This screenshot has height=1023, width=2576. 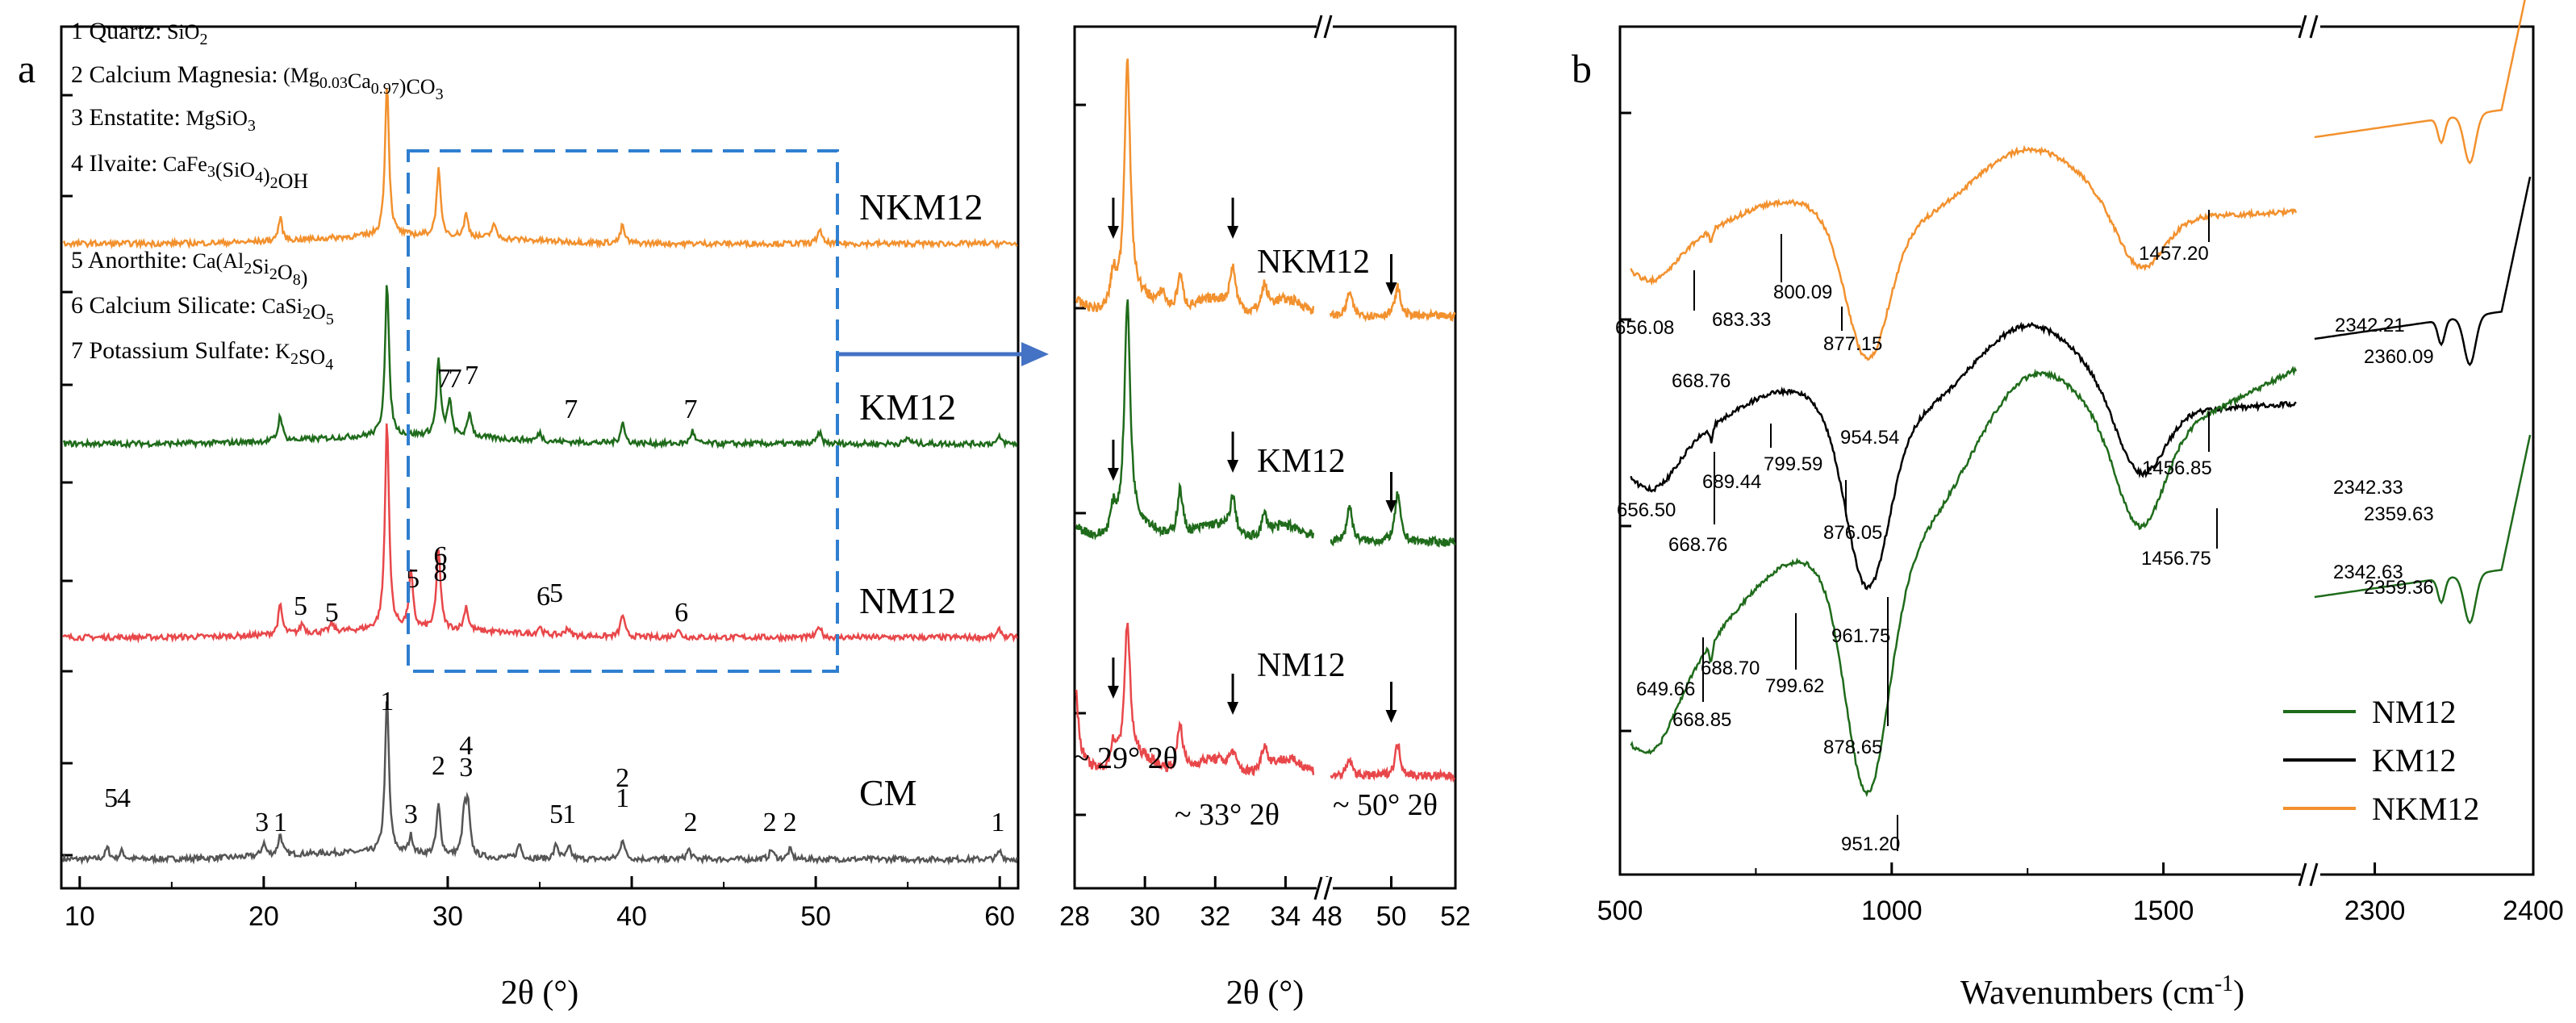 I want to click on zoom-x-tick-label: 50, so click(x=1391, y=916).